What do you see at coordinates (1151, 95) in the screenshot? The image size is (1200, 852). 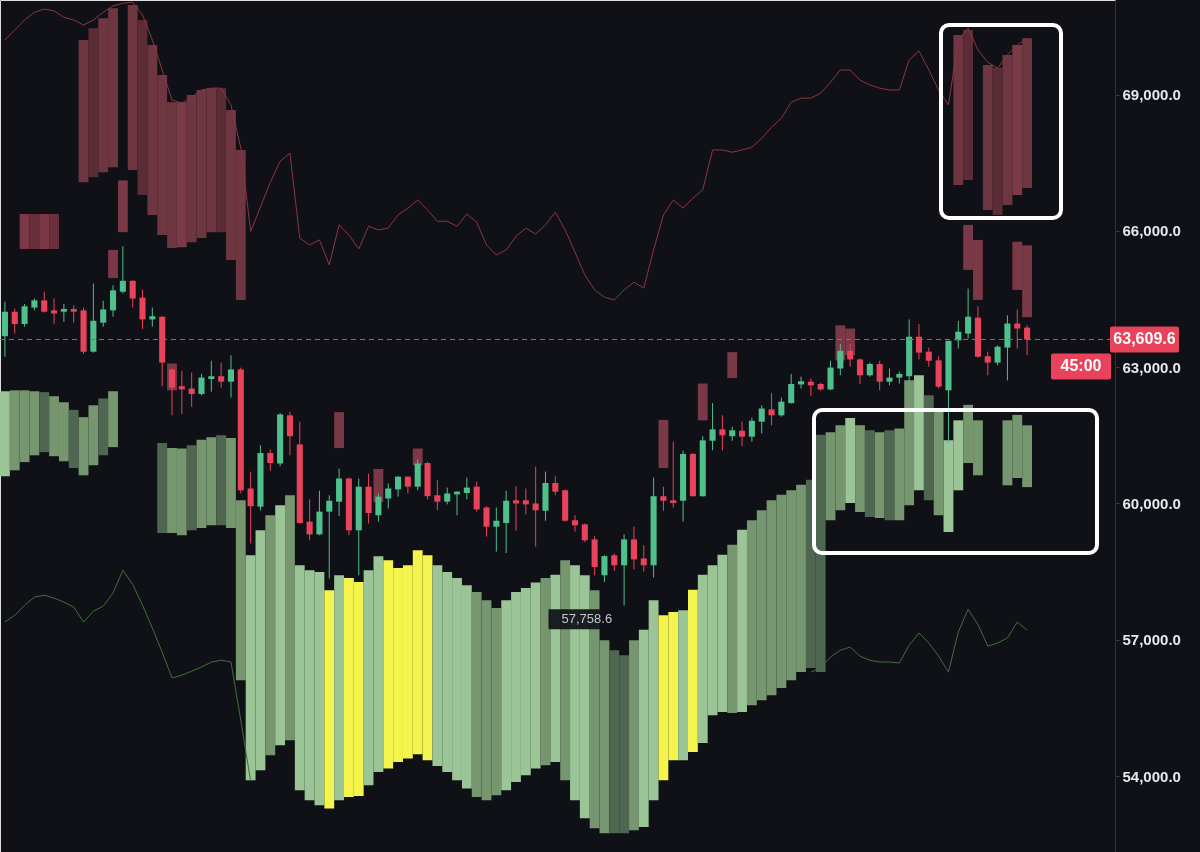 I see `y-tick-label: 69,000.0` at bounding box center [1151, 95].